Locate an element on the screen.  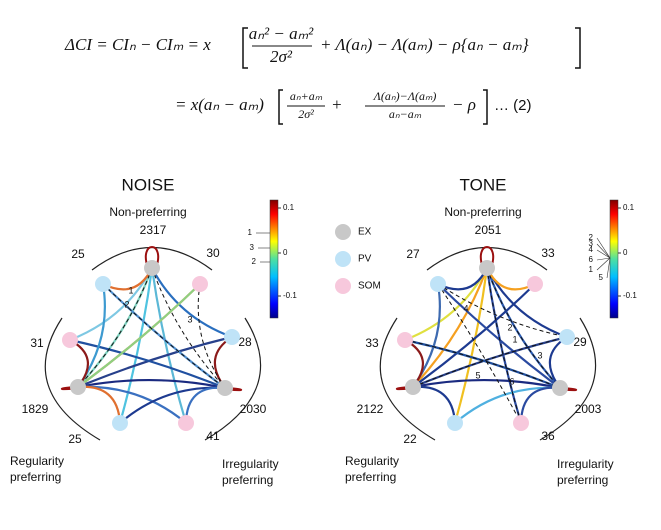
panel-title: NOISE is located at coordinates (148, 184).